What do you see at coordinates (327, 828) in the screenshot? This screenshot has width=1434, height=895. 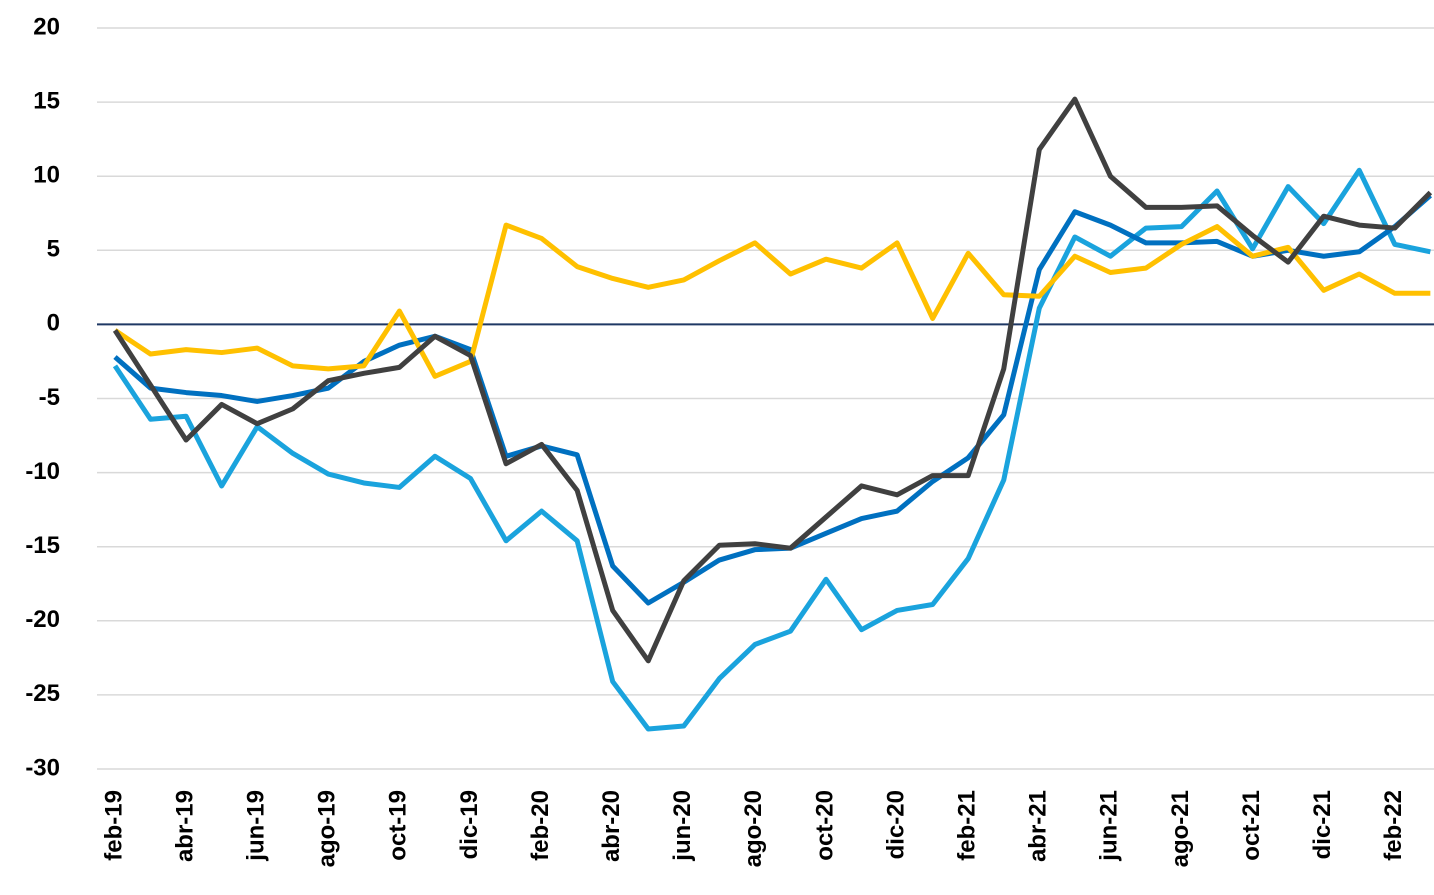 I see `x-tick-label: ago-19` at bounding box center [327, 828].